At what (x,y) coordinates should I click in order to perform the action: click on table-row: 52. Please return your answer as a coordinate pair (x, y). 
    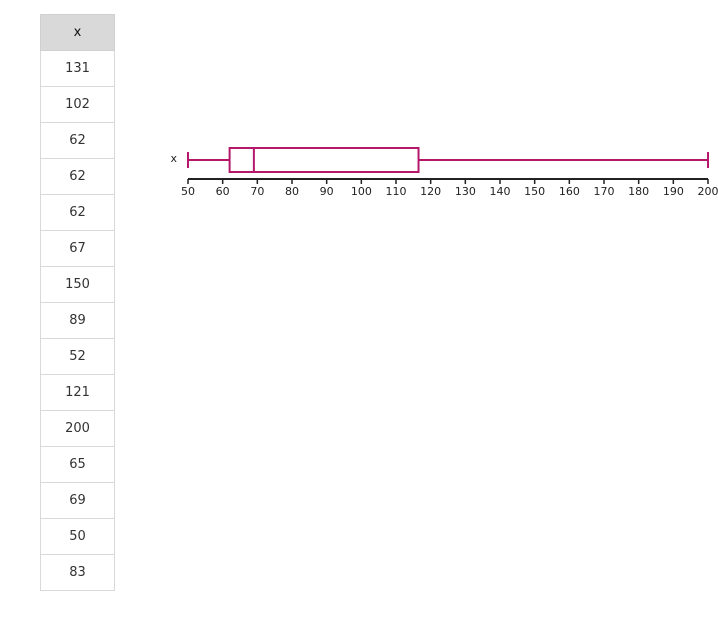
    Looking at the image, I should click on (77, 356).